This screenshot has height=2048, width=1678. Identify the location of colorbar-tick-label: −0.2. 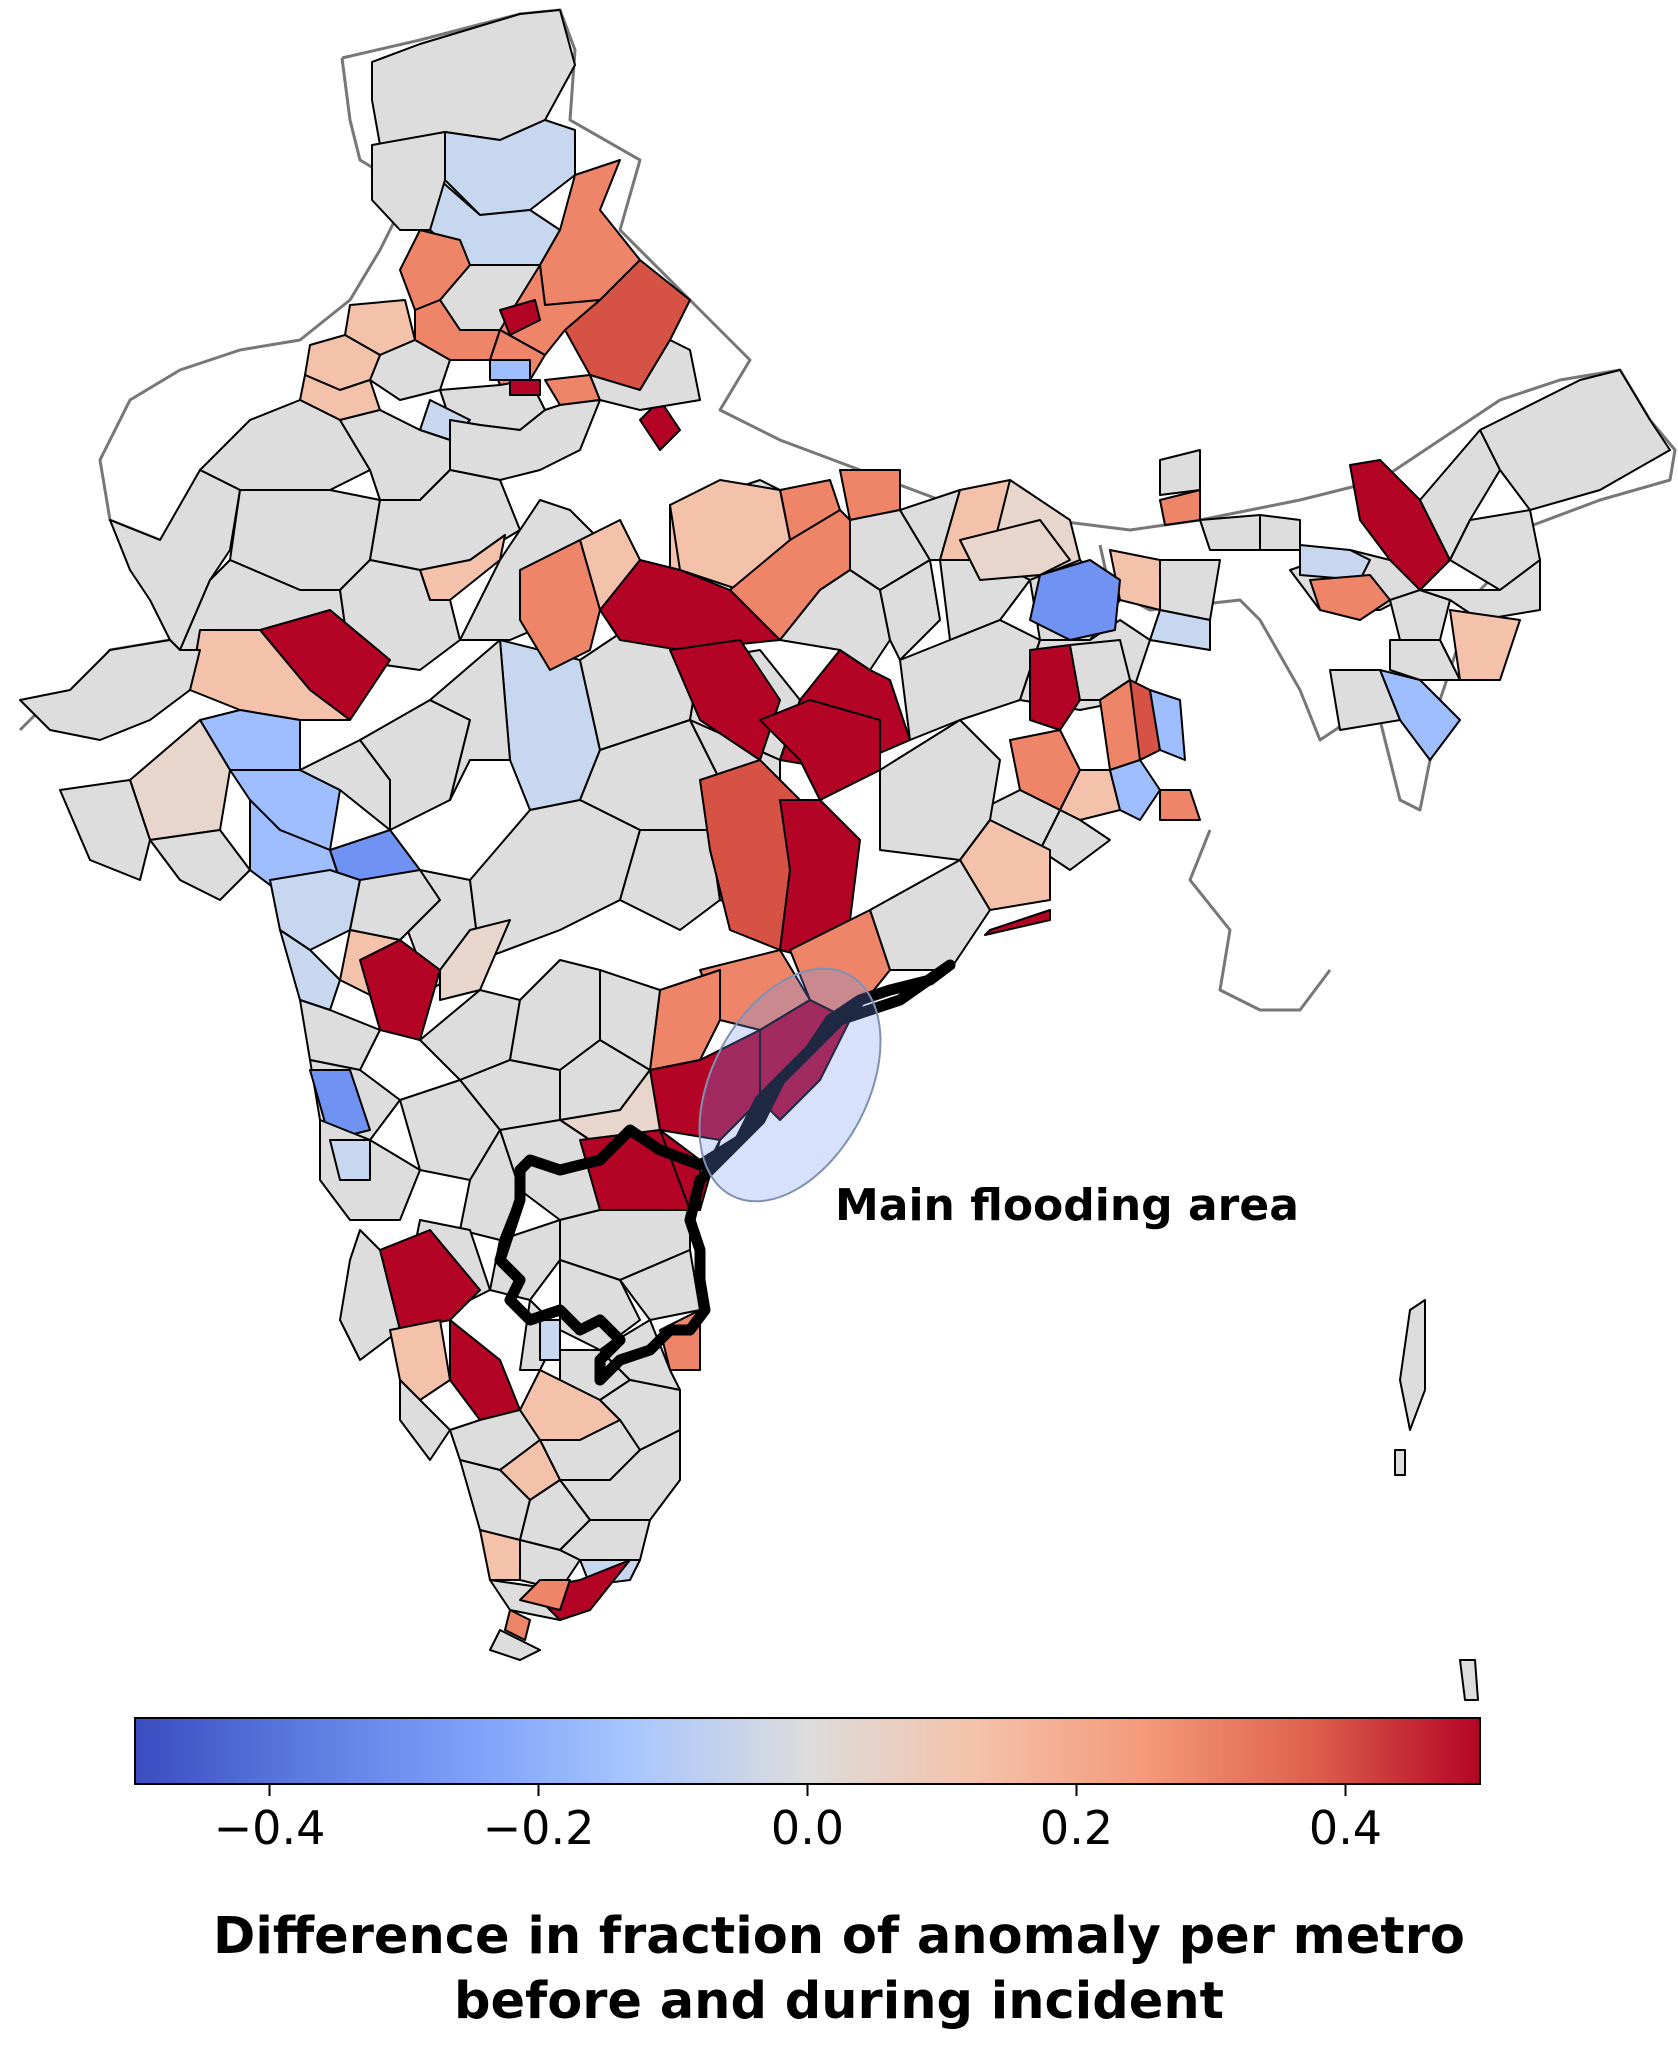
(539, 1828).